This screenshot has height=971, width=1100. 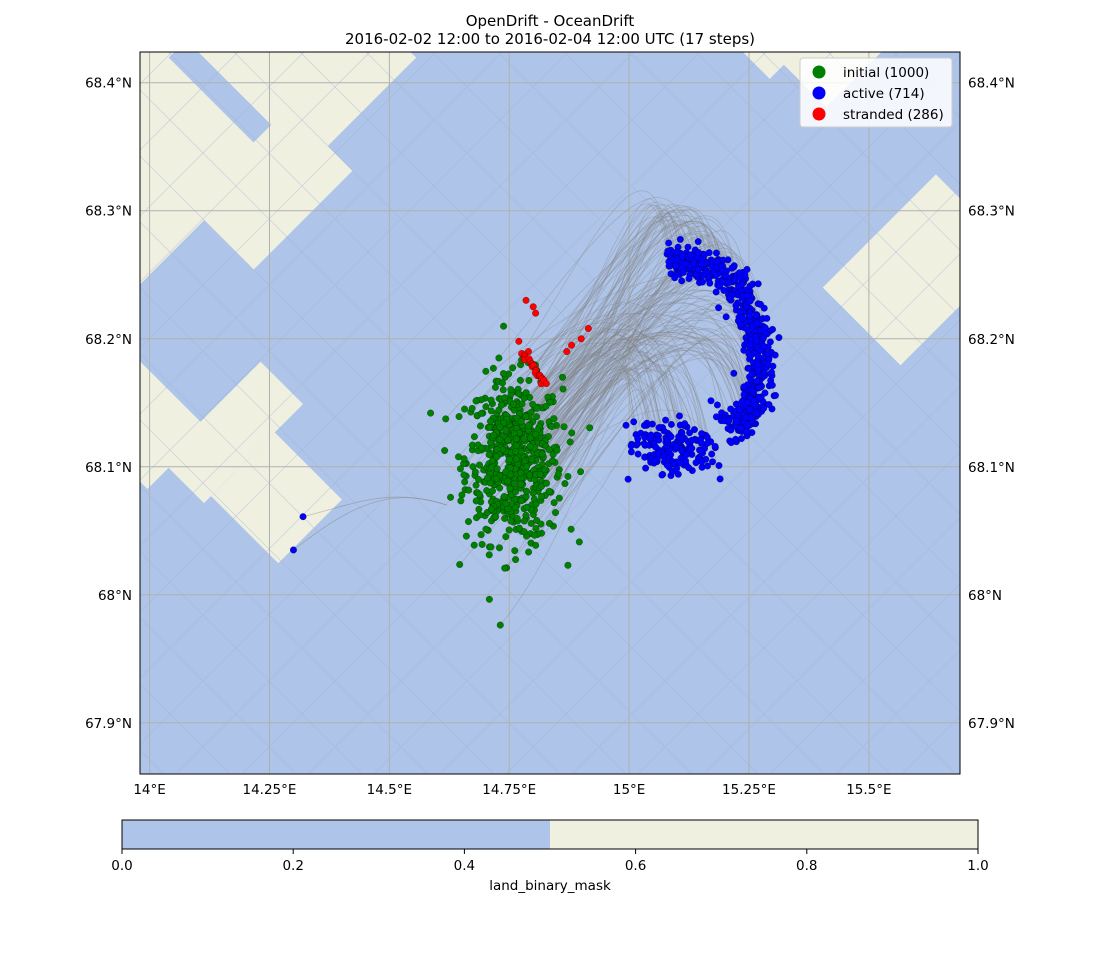 I want to click on y-tick-label-left: 68.1°N, so click(x=108, y=468).